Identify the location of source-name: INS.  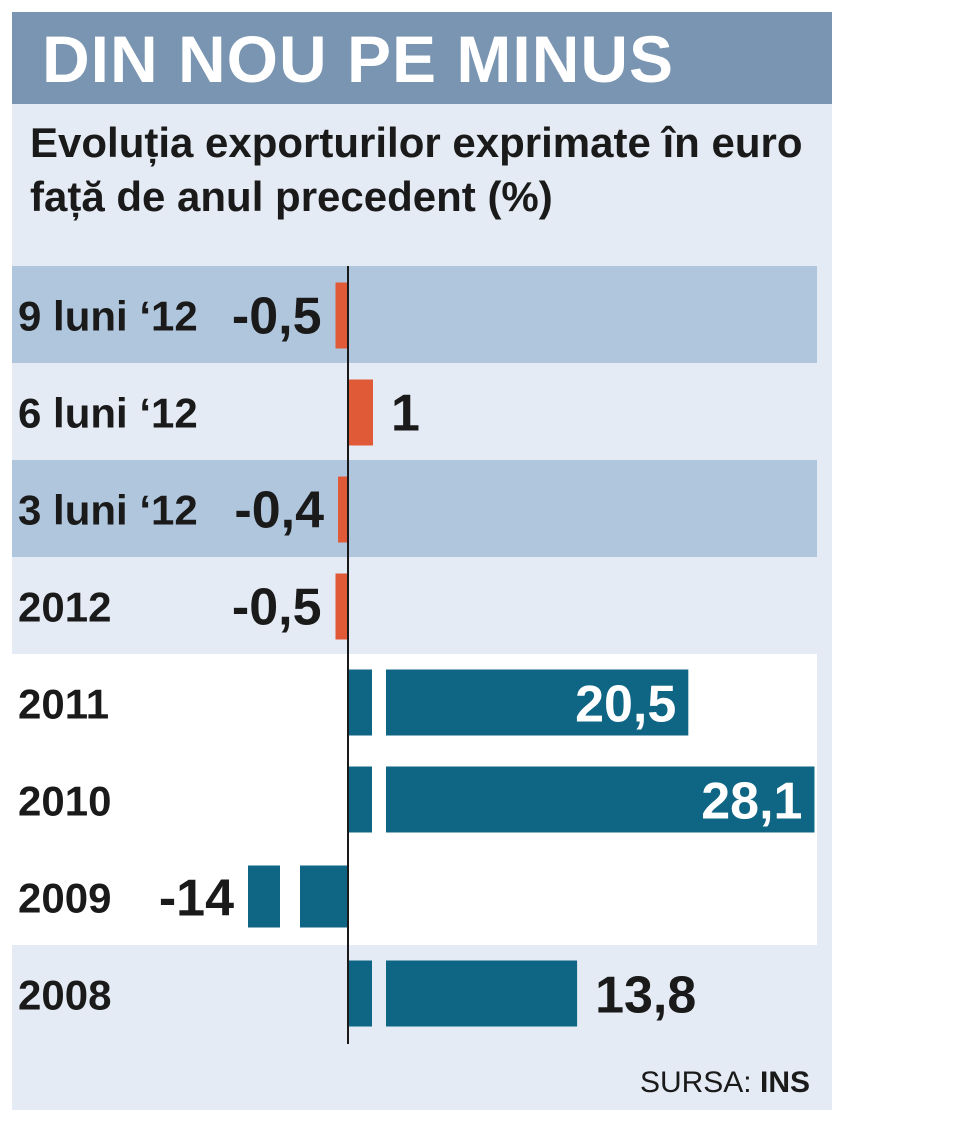
(784, 1082).